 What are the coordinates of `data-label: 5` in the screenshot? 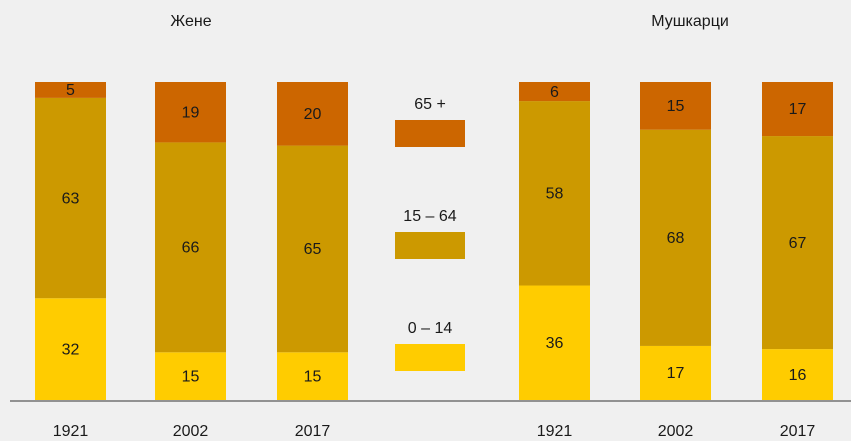 It's located at (70, 90).